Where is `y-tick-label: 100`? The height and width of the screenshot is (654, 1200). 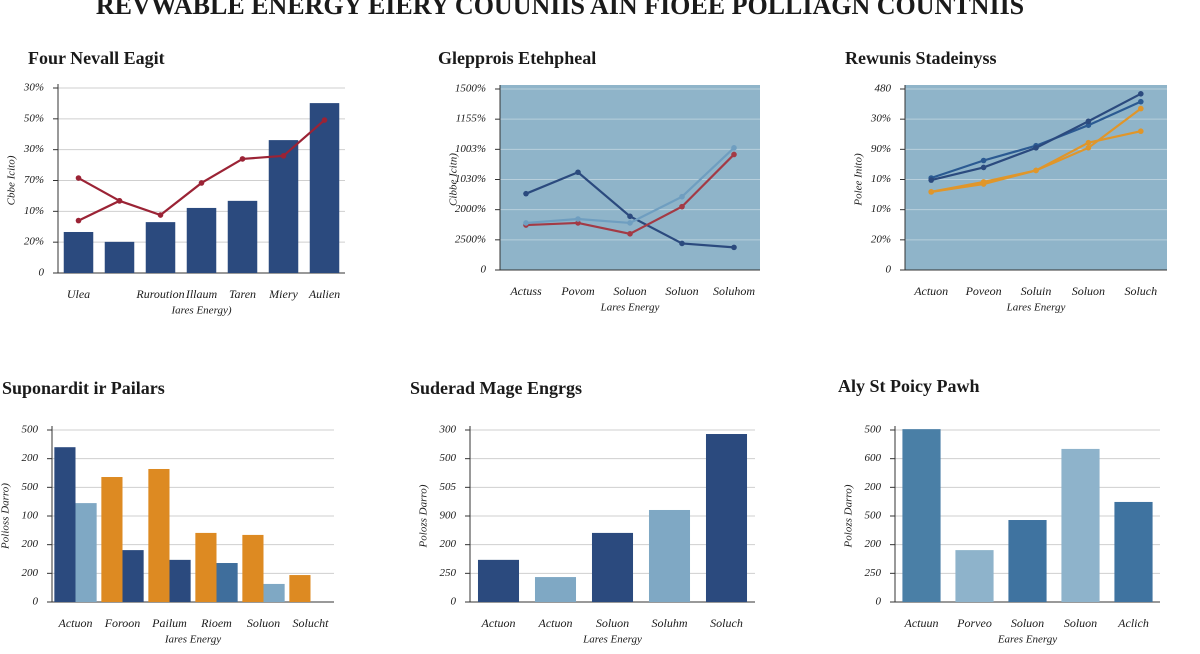 y-tick-label: 100 is located at coordinates (30, 516).